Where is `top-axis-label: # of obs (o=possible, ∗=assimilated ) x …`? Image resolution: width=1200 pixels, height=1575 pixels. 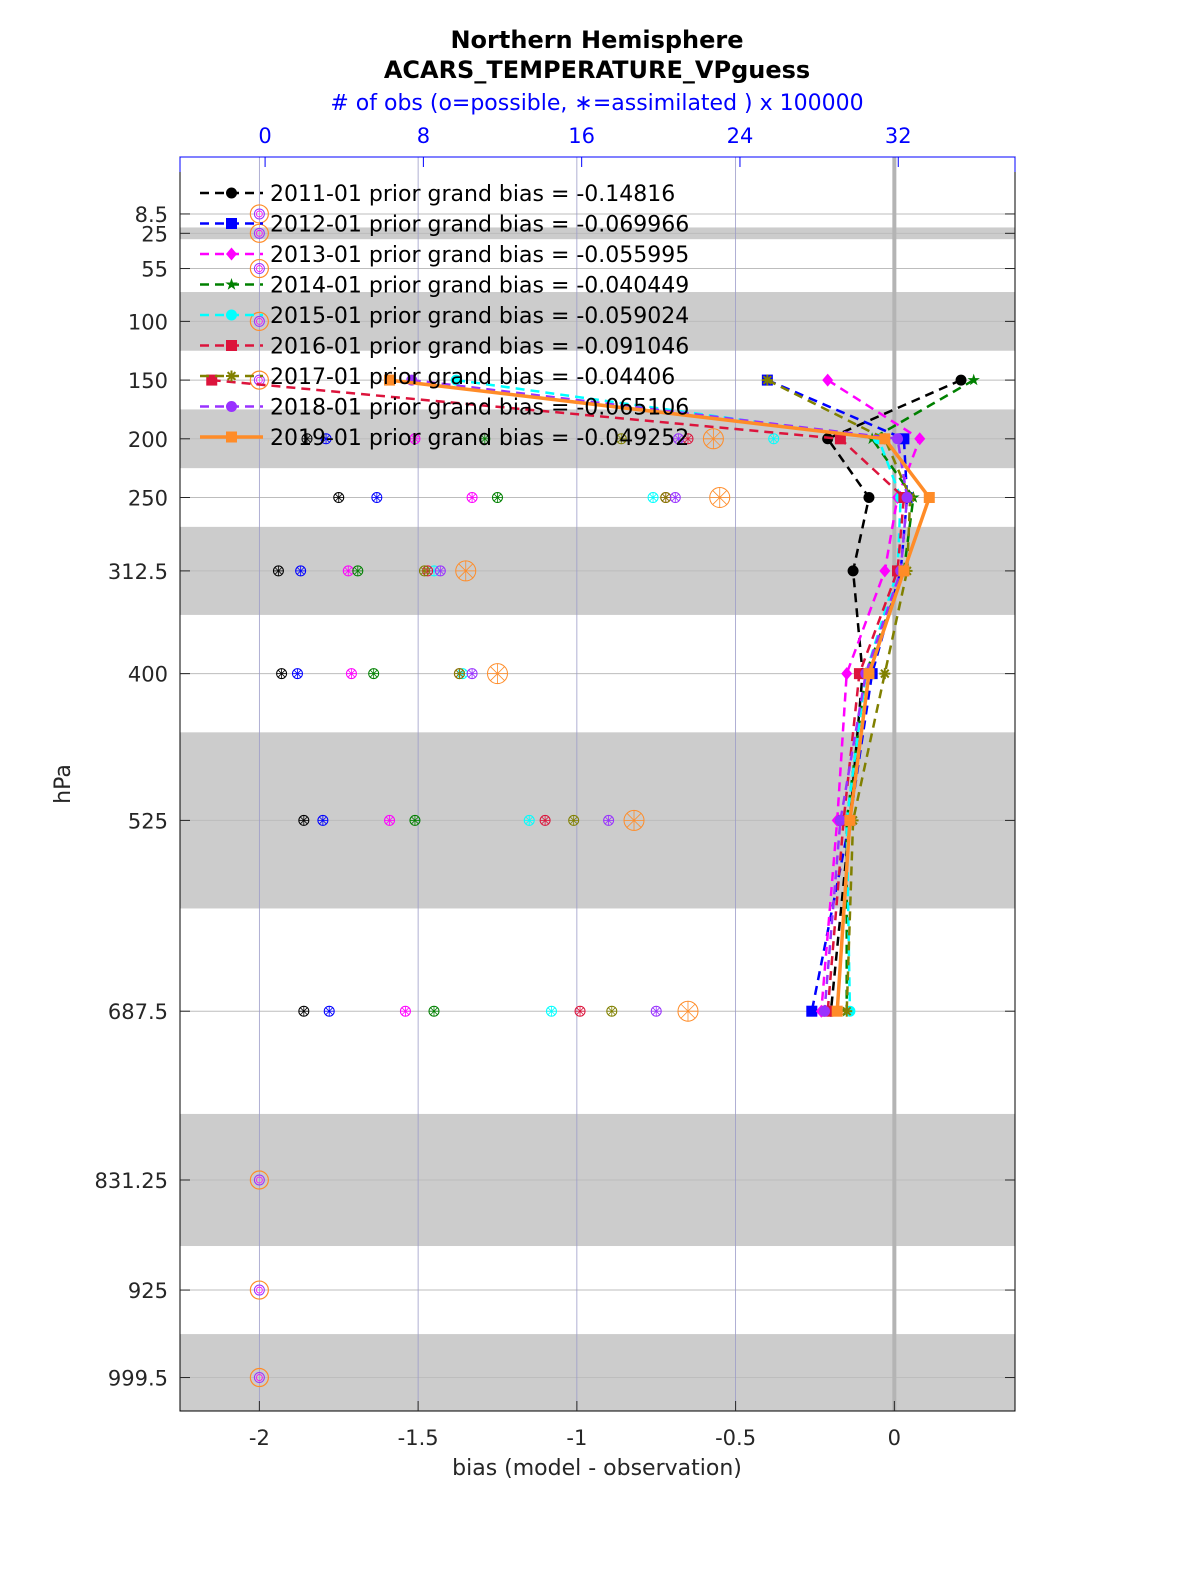 top-axis-label: # of obs (o=possible, ∗=assimilated ) x … is located at coordinates (596, 103).